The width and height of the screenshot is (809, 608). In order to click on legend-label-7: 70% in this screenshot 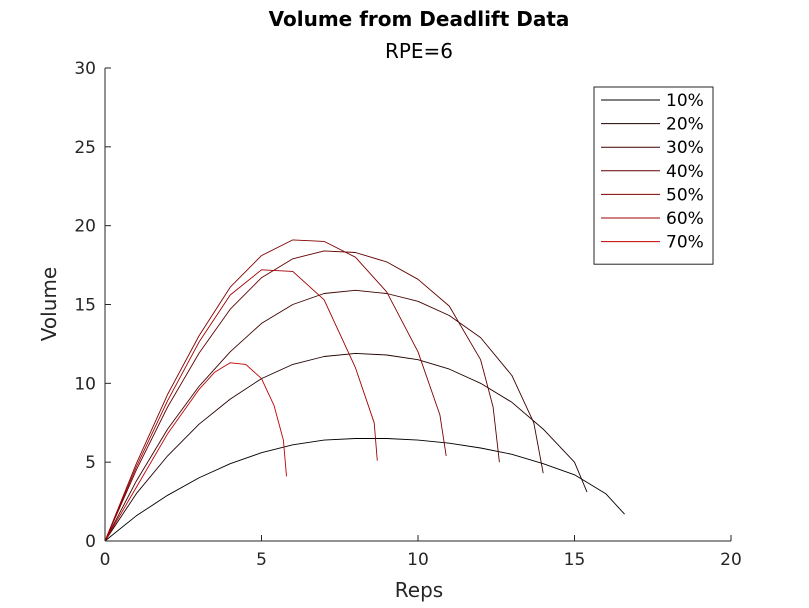, I will do `click(685, 243)`.